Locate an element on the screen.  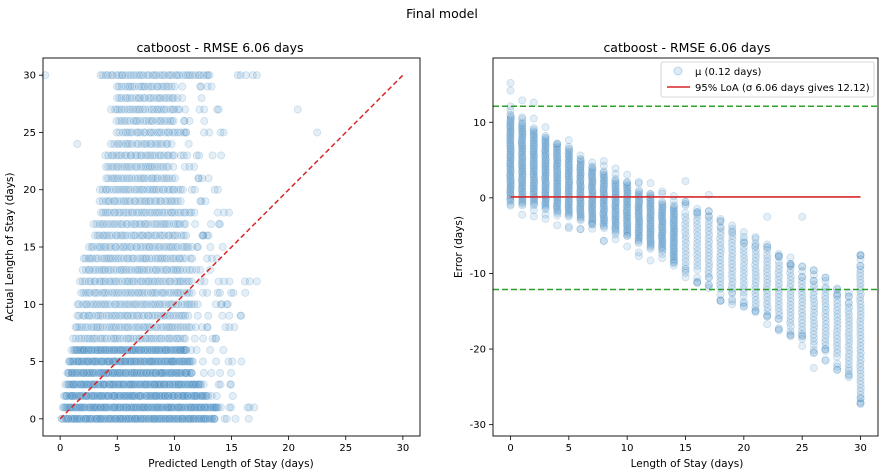
y-tick-label: 15 is located at coordinates (29, 248).